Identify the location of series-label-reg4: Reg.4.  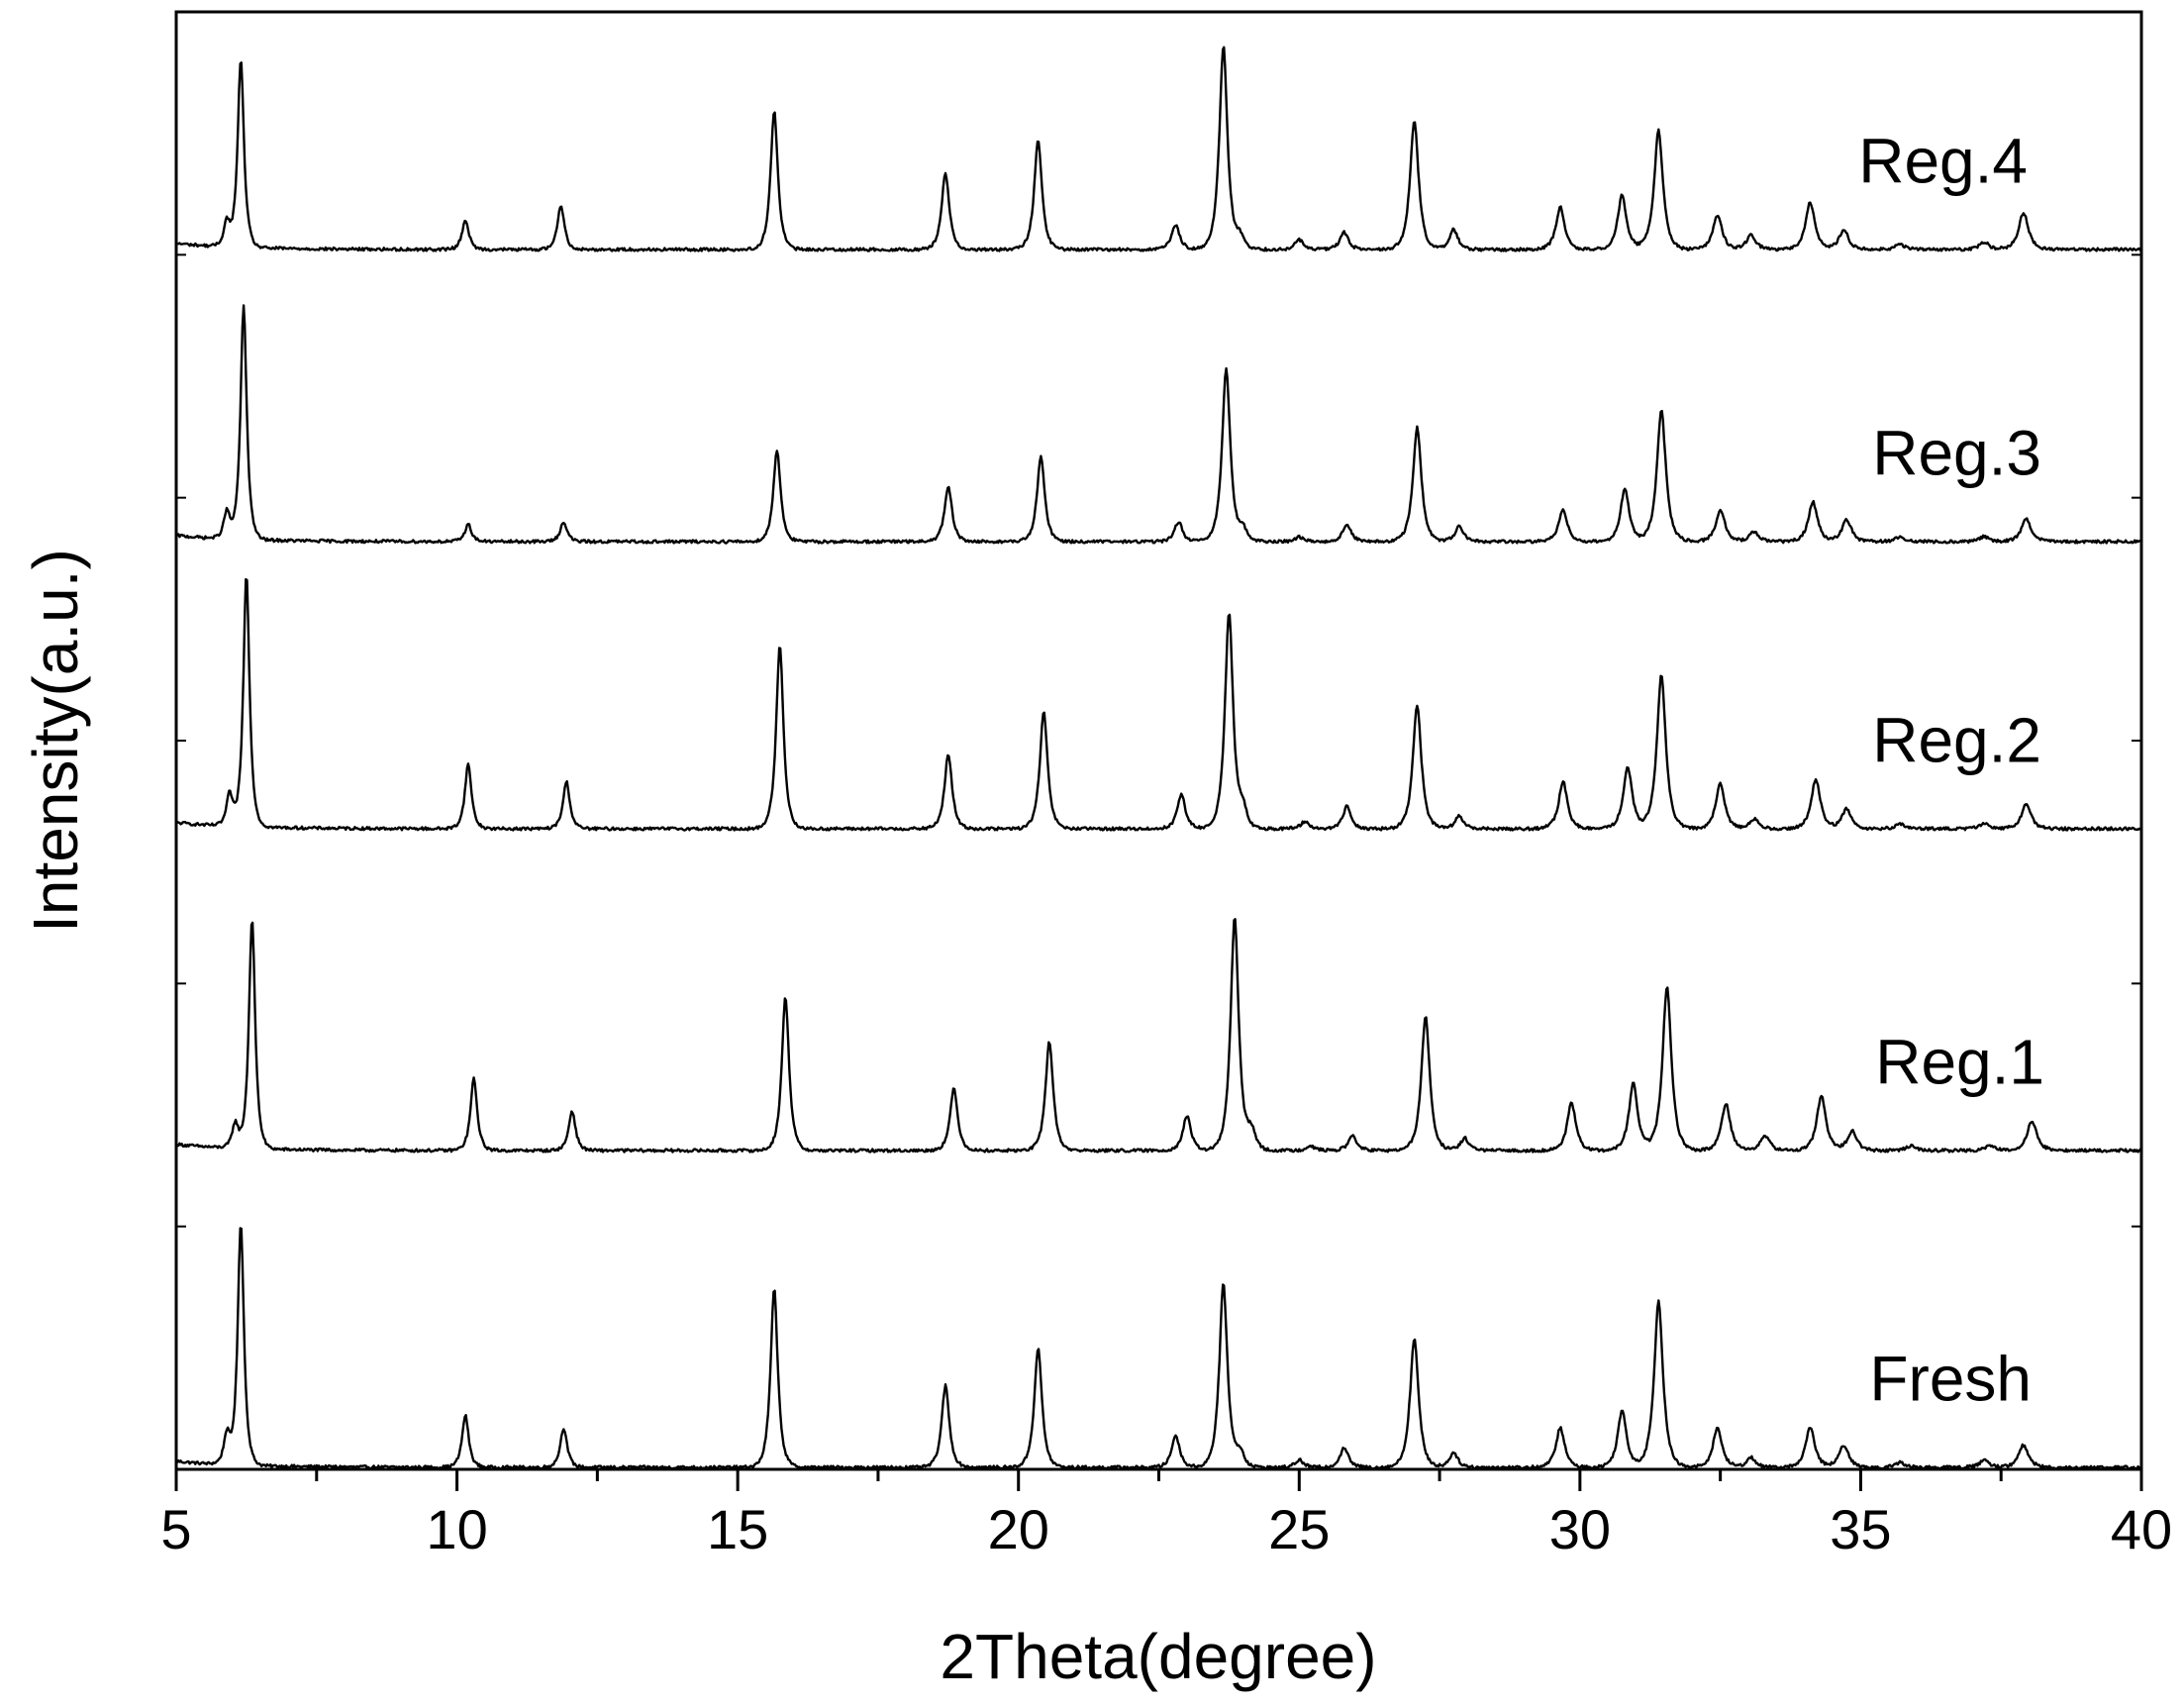
(1943, 161).